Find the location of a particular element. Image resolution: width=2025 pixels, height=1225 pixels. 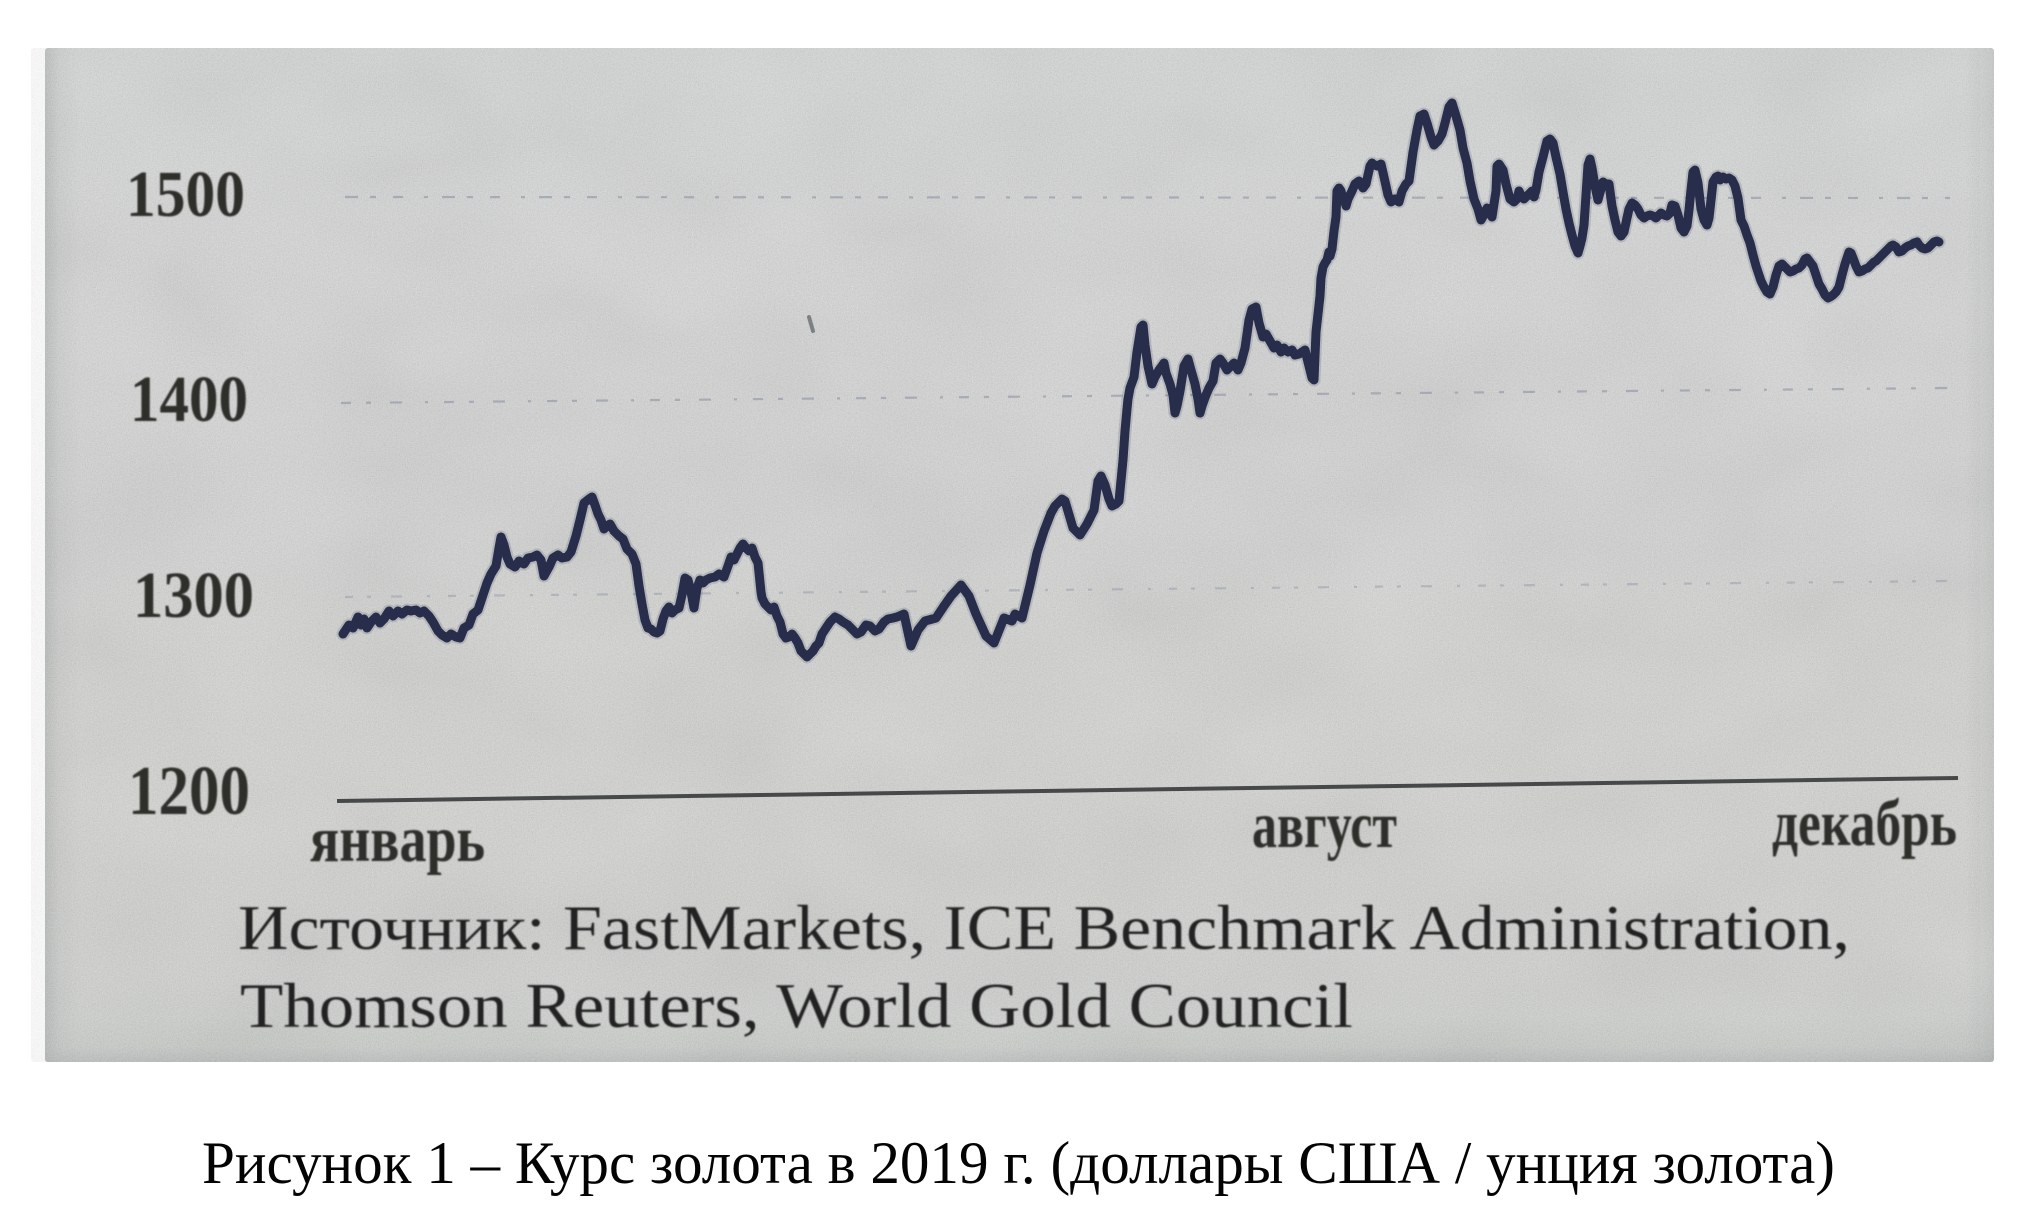

svg-text: август is located at coordinates (1324, 825).